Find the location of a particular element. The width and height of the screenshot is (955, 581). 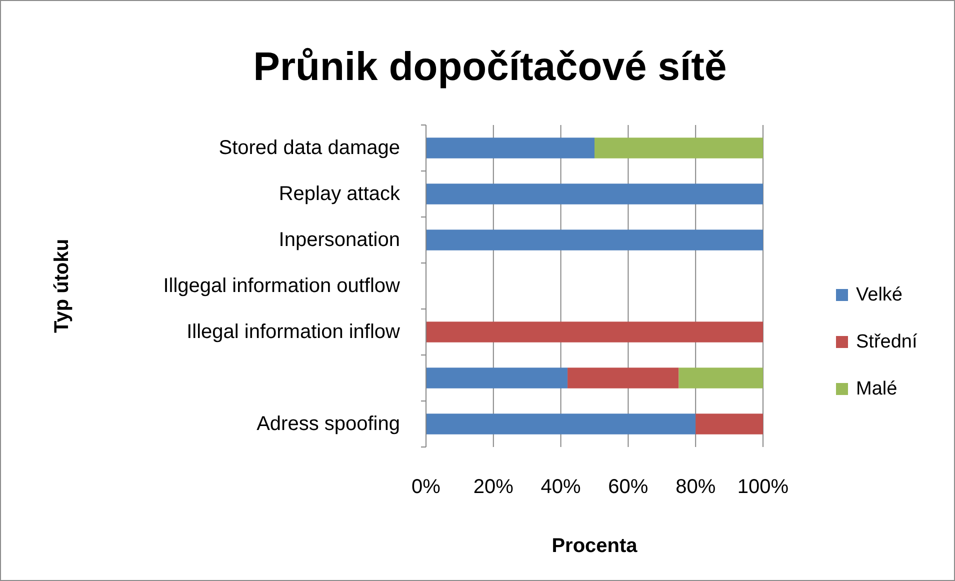

y-axis-title: Typ útoku is located at coordinates (62, 286).